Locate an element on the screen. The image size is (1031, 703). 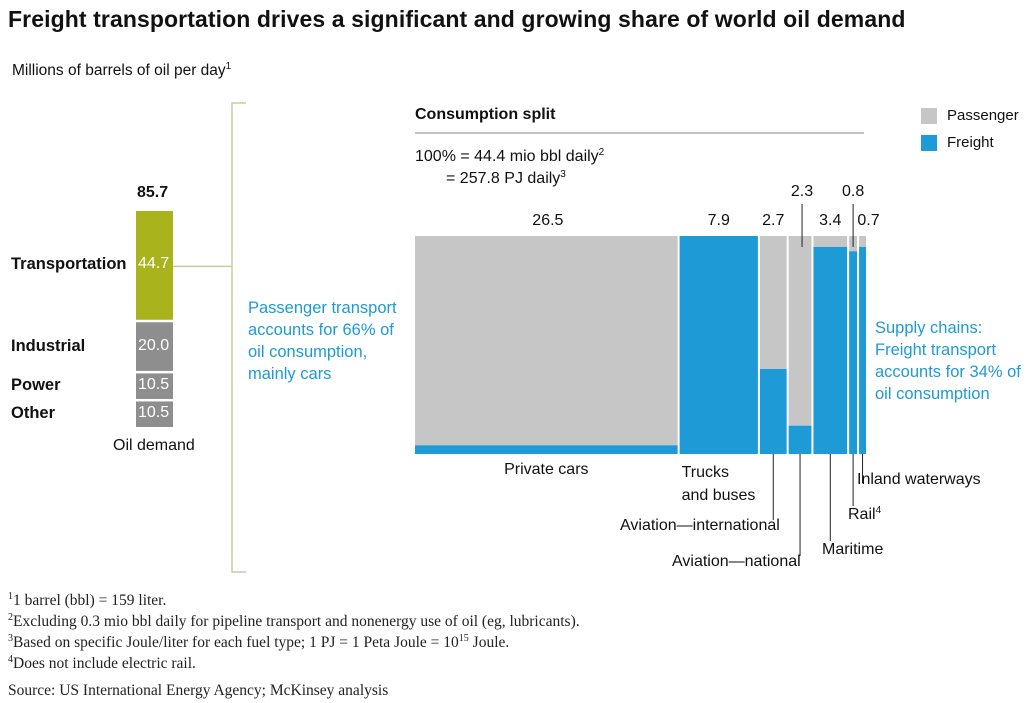
oil-demand-segment-industrial is located at coordinates (154, 346).